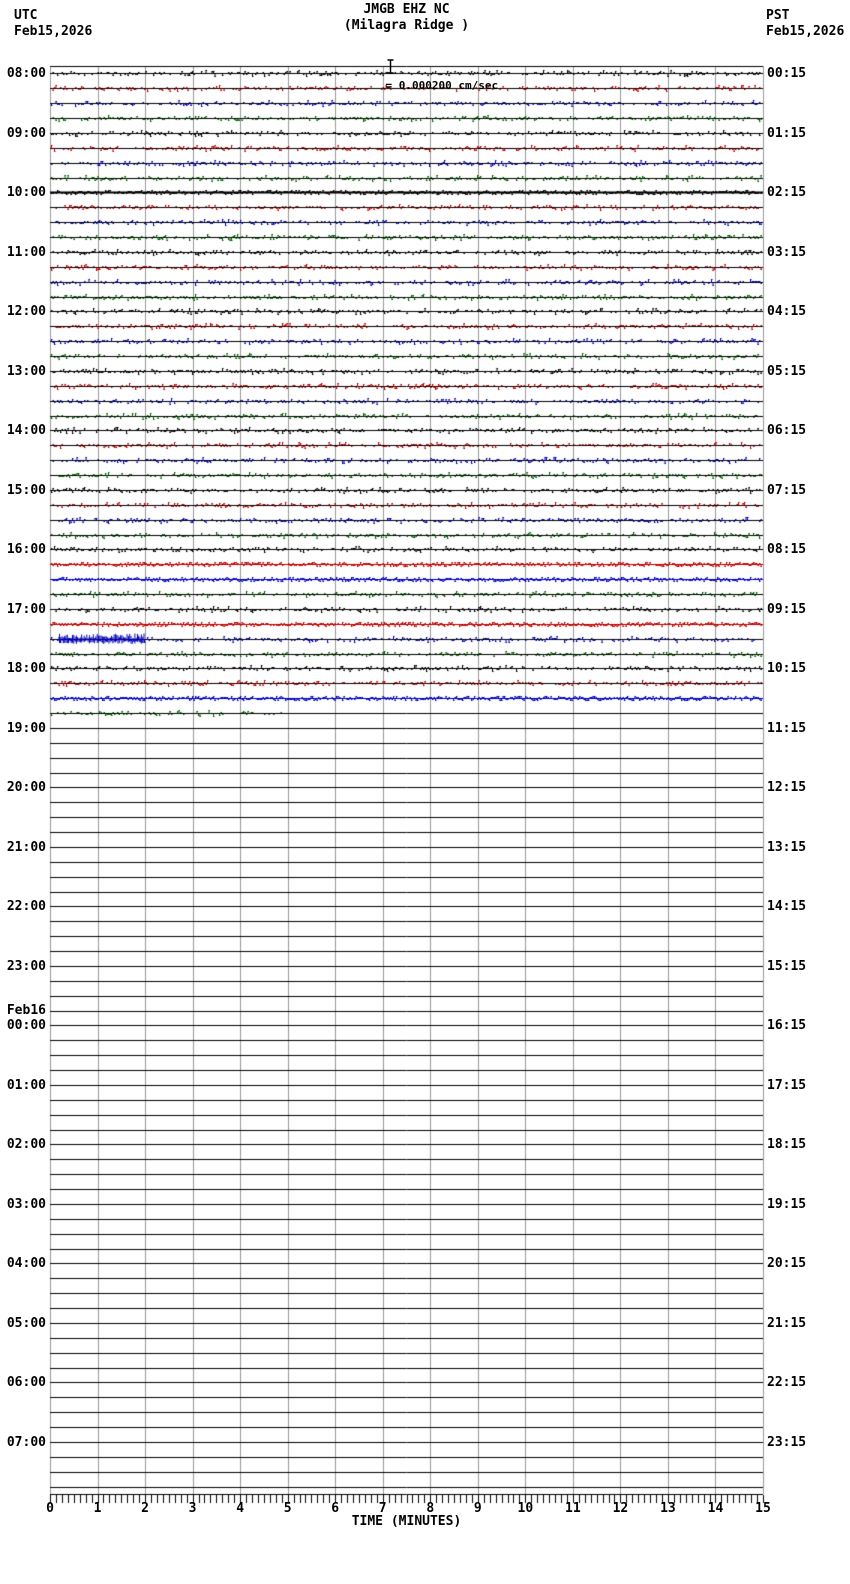 This screenshot has height=1584, width=850. What do you see at coordinates (787, 1323) in the screenshot?
I see `pst-time-label: 21:15` at bounding box center [787, 1323].